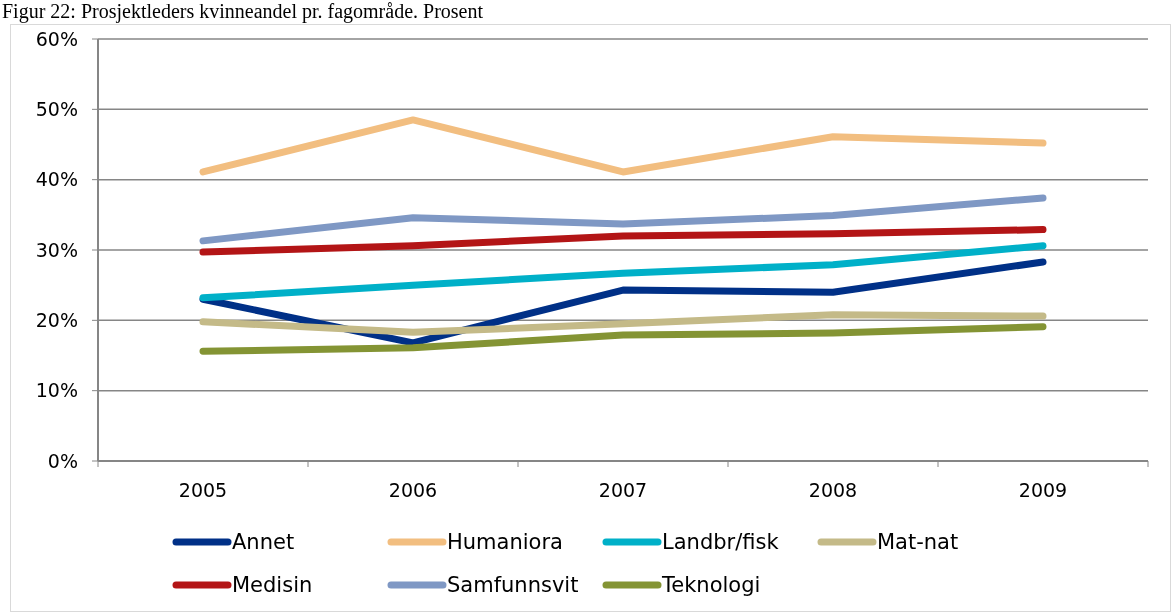  Describe the element at coordinates (711, 585) in the screenshot. I see `legend-label: Teknologi` at that location.